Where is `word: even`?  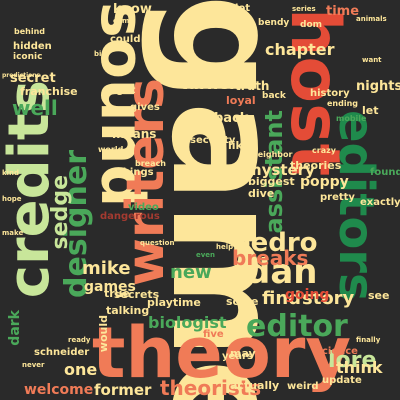
word: even is located at coordinates (206, 255).